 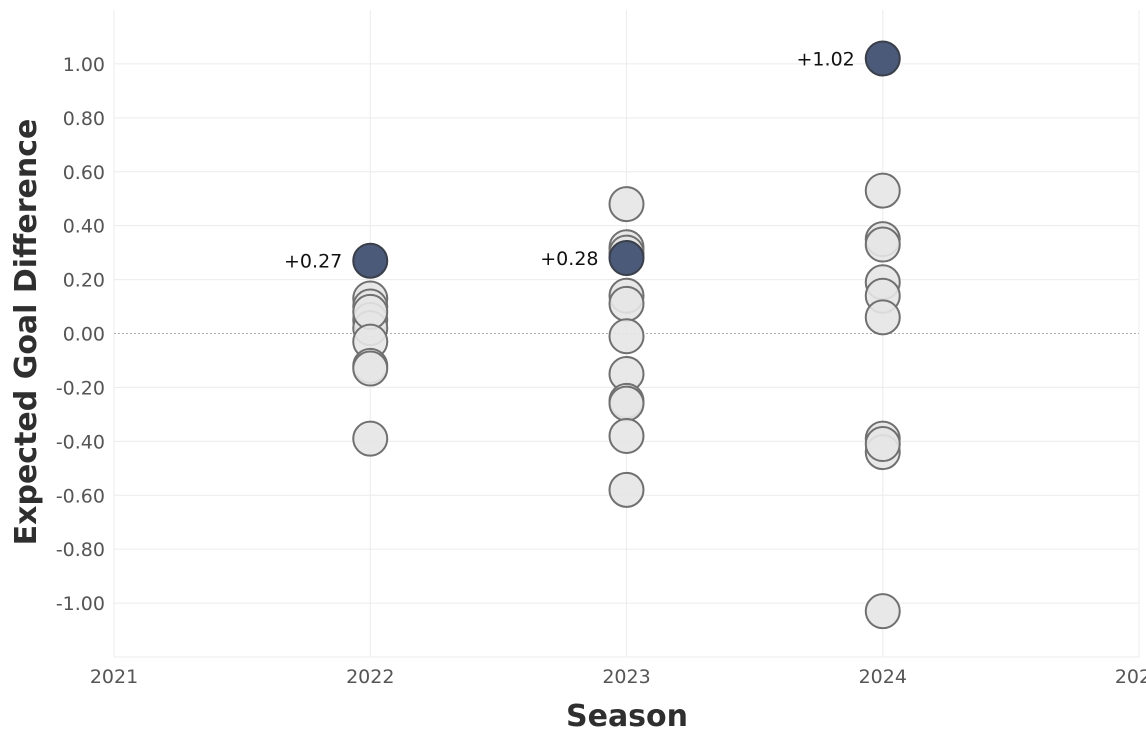 I want to click on y-tick-label: -0.80, so click(x=80, y=550).